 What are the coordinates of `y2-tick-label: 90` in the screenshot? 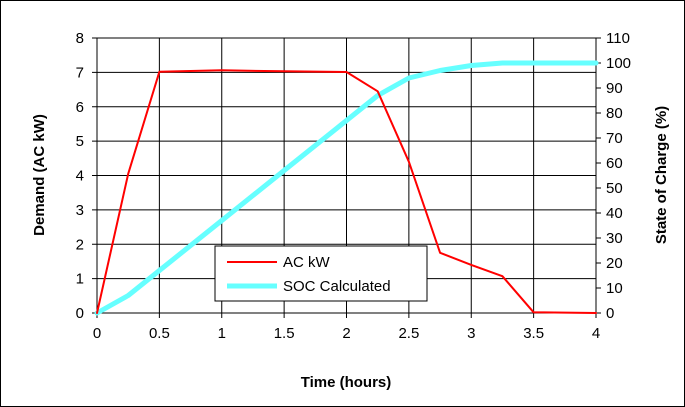 It's located at (614, 88).